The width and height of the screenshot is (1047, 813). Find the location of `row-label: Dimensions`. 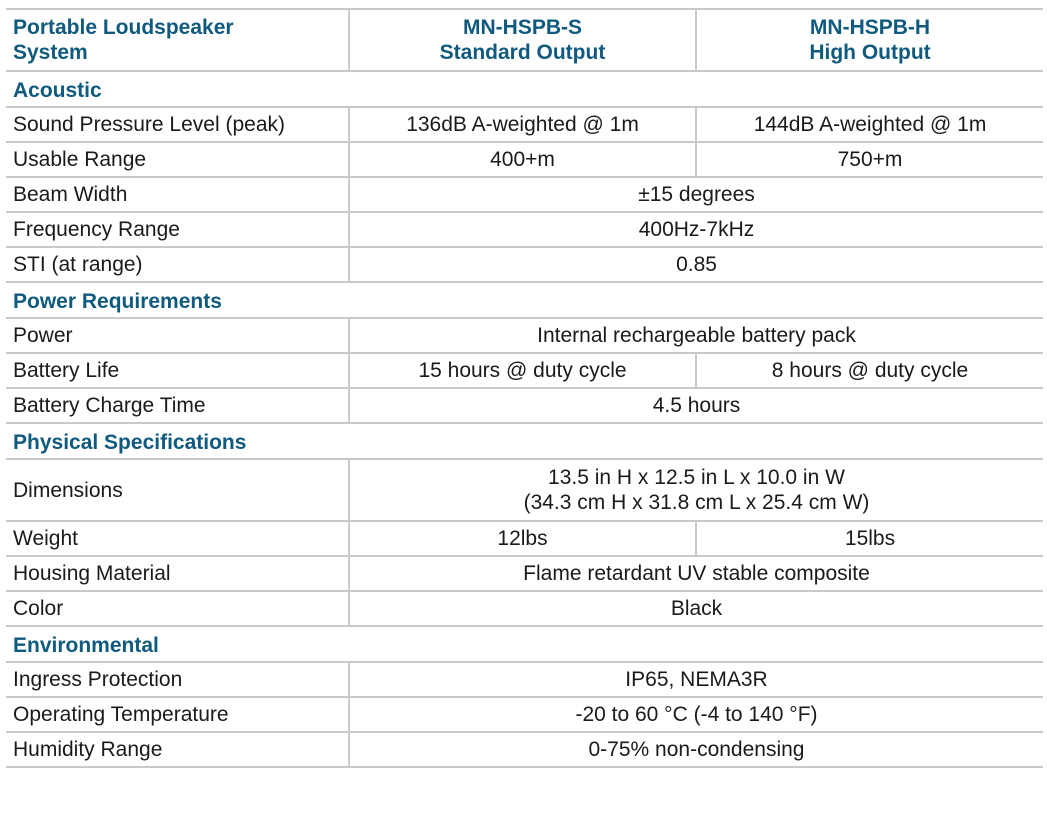

row-label: Dimensions is located at coordinates (177, 490).